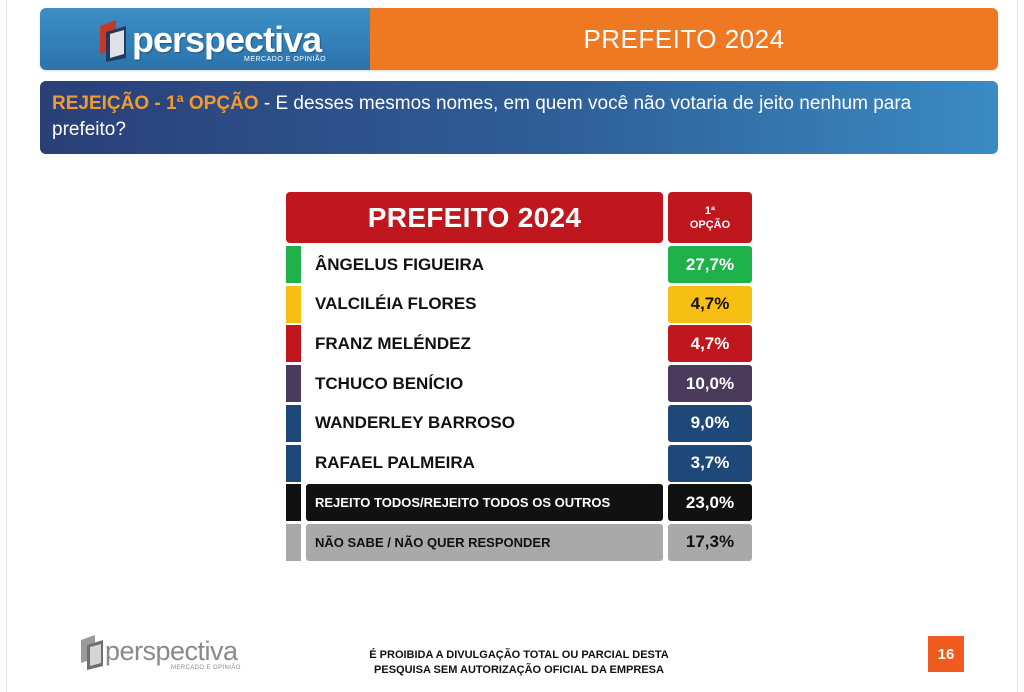 The width and height of the screenshot is (1024, 692). I want to click on page-number: 16, so click(946, 654).